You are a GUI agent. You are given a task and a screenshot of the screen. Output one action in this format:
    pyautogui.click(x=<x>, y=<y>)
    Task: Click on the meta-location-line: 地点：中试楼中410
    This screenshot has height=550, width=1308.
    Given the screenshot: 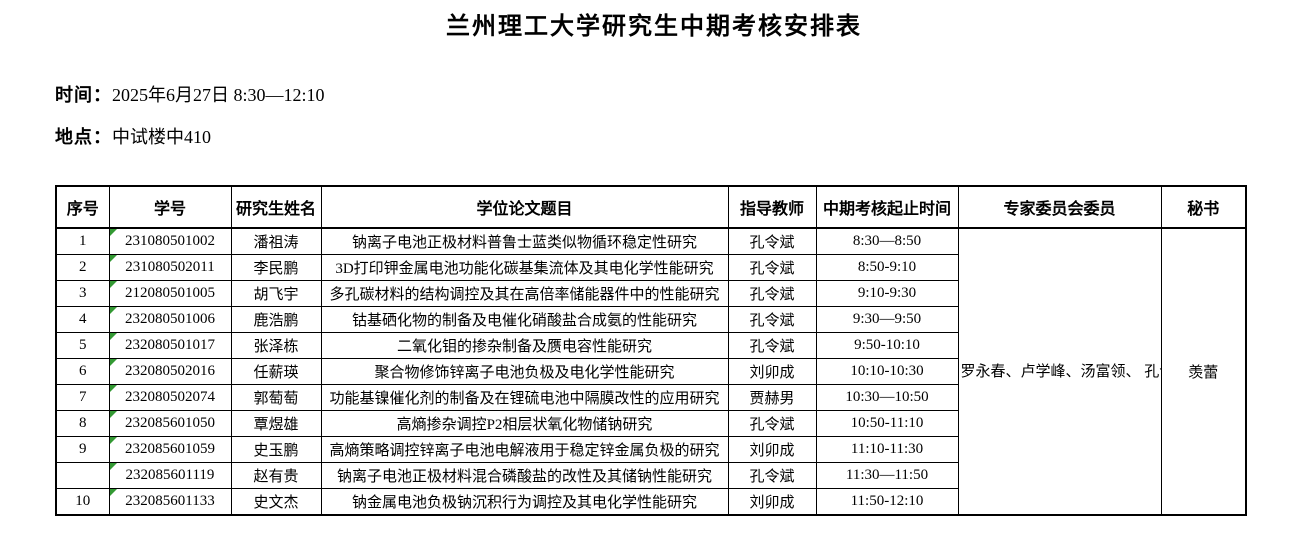 What is the action you would take?
    pyautogui.click(x=654, y=137)
    